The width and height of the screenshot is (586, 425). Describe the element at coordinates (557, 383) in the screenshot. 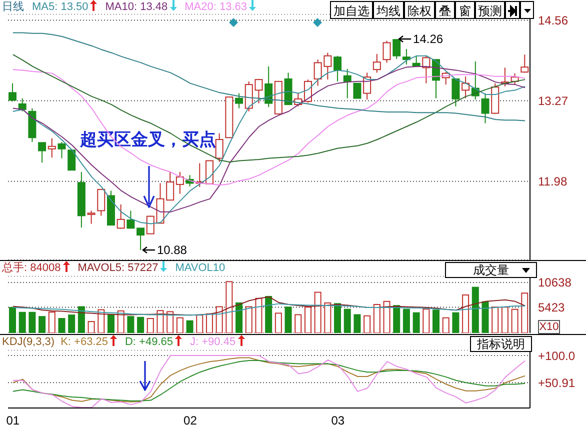

I see `y-tick-label: +50.91` at that location.